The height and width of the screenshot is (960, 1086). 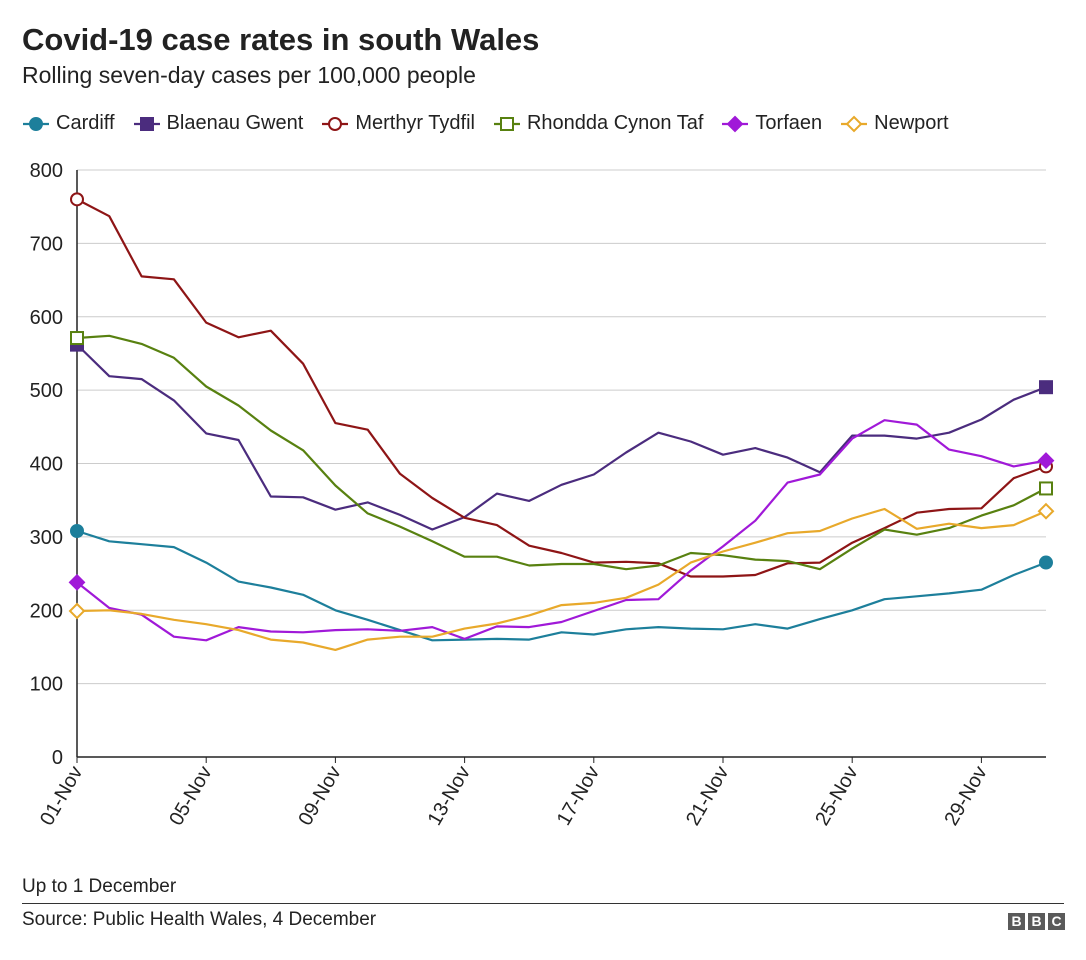 What do you see at coordinates (57, 758) in the screenshot?
I see `y-tick-label: 0` at bounding box center [57, 758].